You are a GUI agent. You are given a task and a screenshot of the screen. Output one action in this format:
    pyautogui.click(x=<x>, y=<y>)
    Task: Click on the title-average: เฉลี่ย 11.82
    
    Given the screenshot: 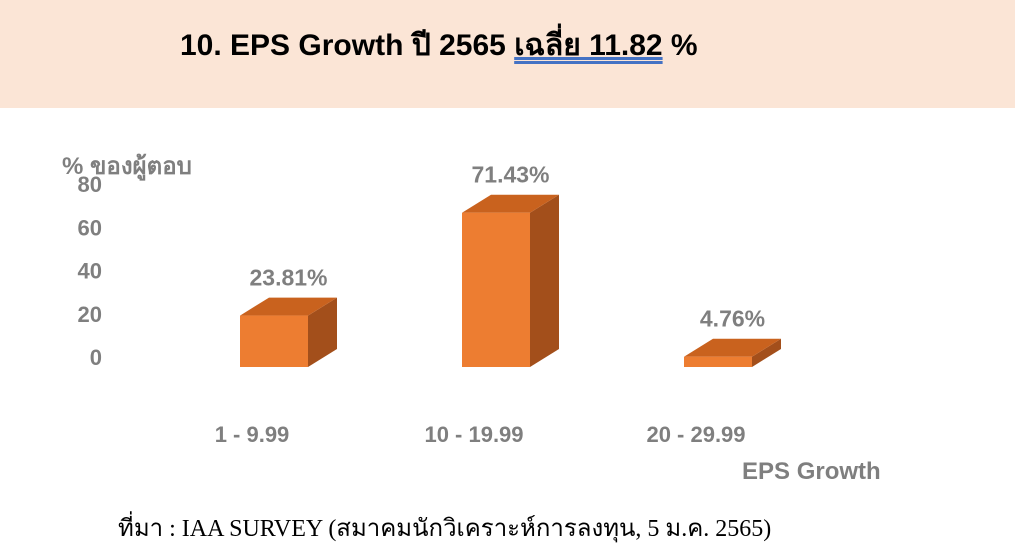 What is the action you would take?
    pyautogui.click(x=588, y=45)
    